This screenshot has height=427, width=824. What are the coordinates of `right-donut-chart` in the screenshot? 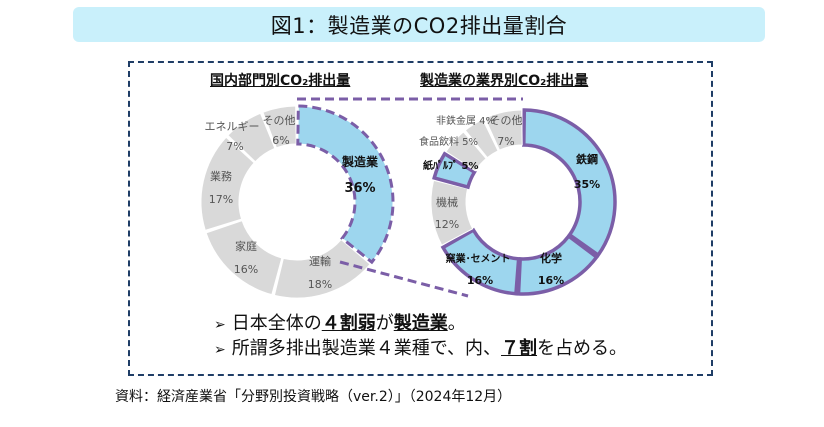 It's located at (523, 202).